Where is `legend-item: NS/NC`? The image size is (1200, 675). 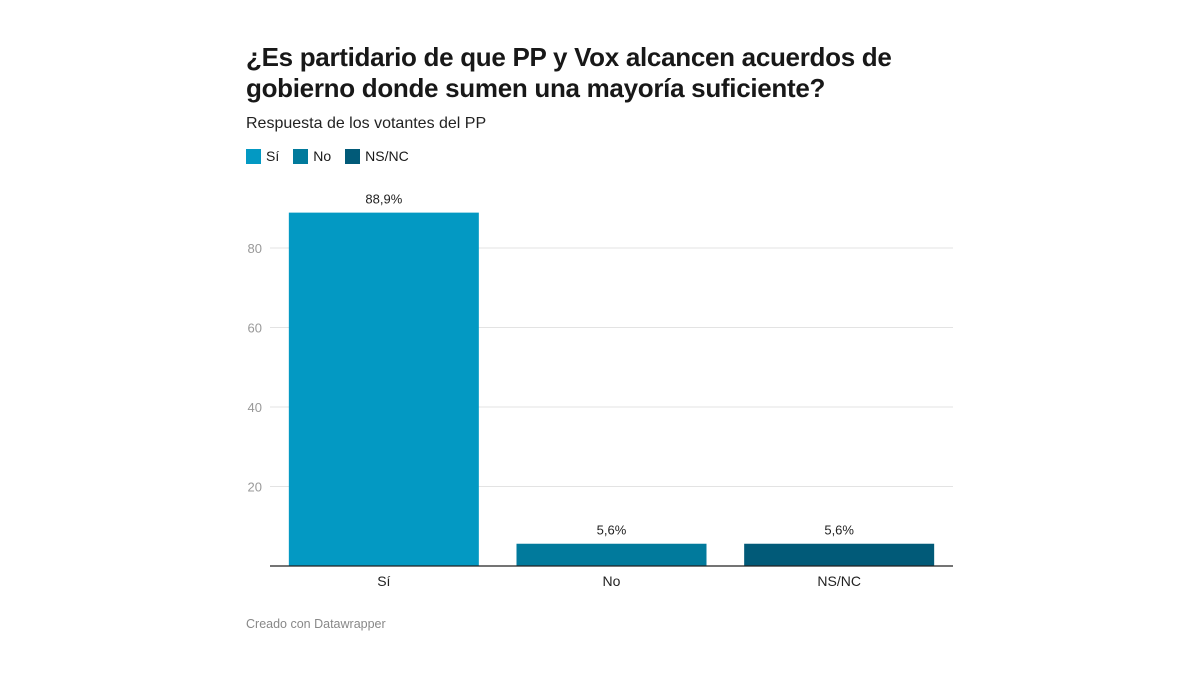 legend-item: NS/NC is located at coordinates (377, 156).